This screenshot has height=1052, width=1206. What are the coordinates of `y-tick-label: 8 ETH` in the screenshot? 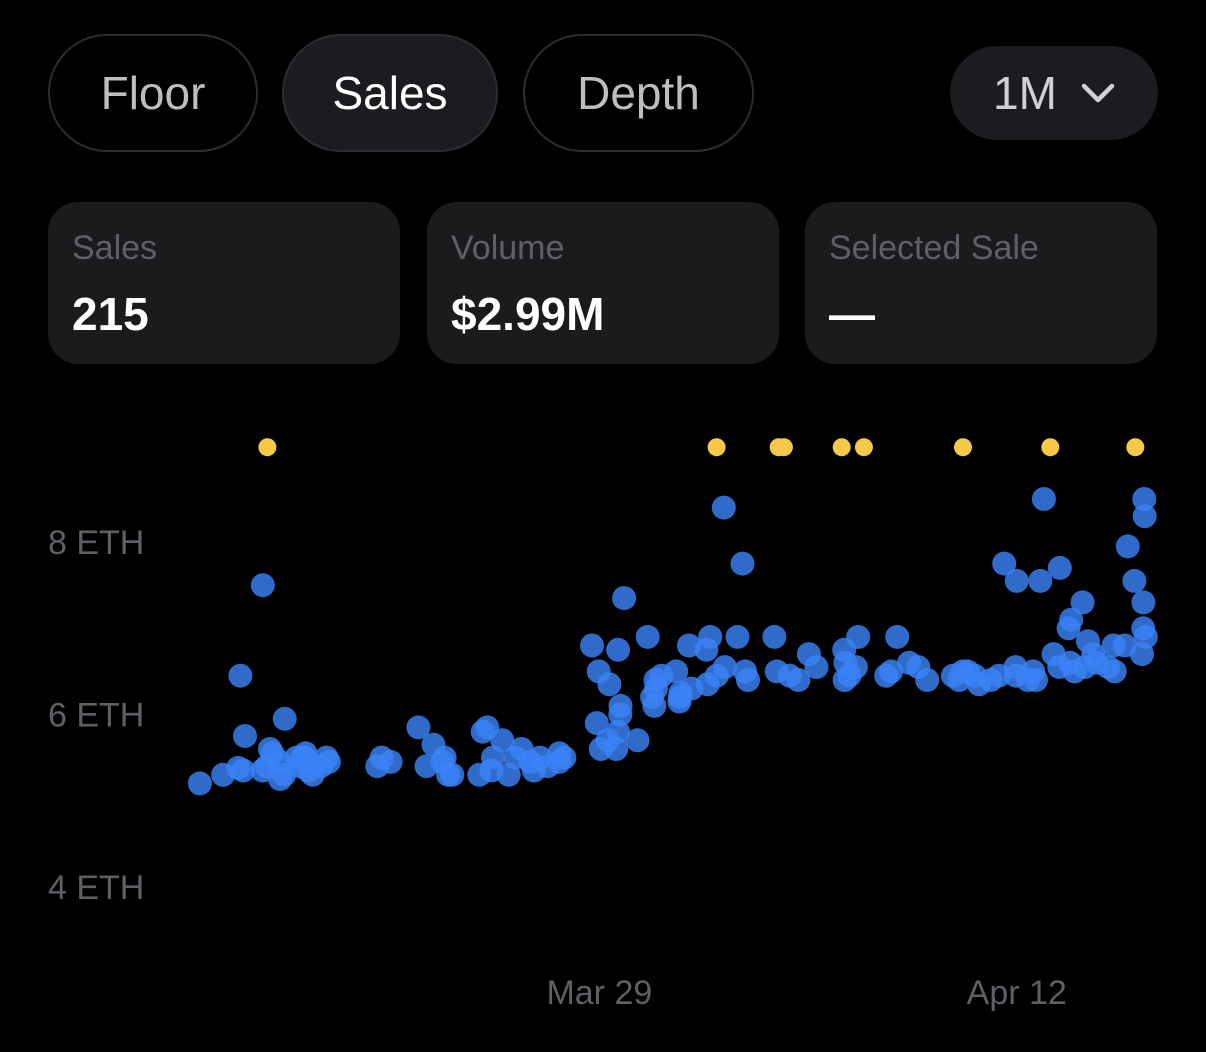 It's located at (96, 543).